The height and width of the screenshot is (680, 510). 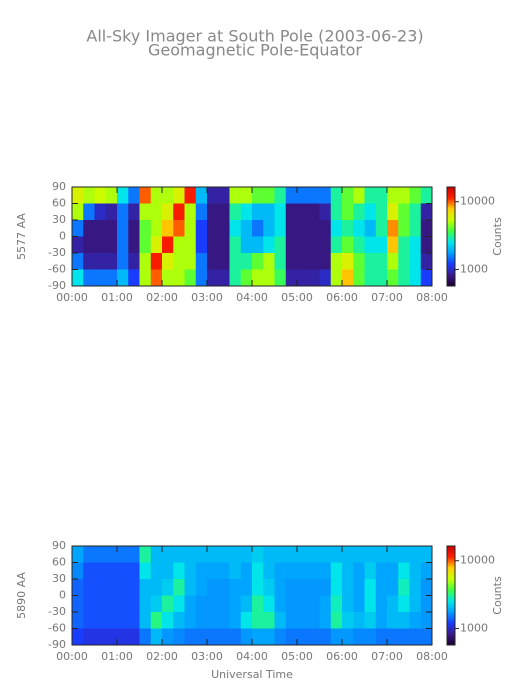 I want to click on x-tick-label: 07:00, so click(x=387, y=656).